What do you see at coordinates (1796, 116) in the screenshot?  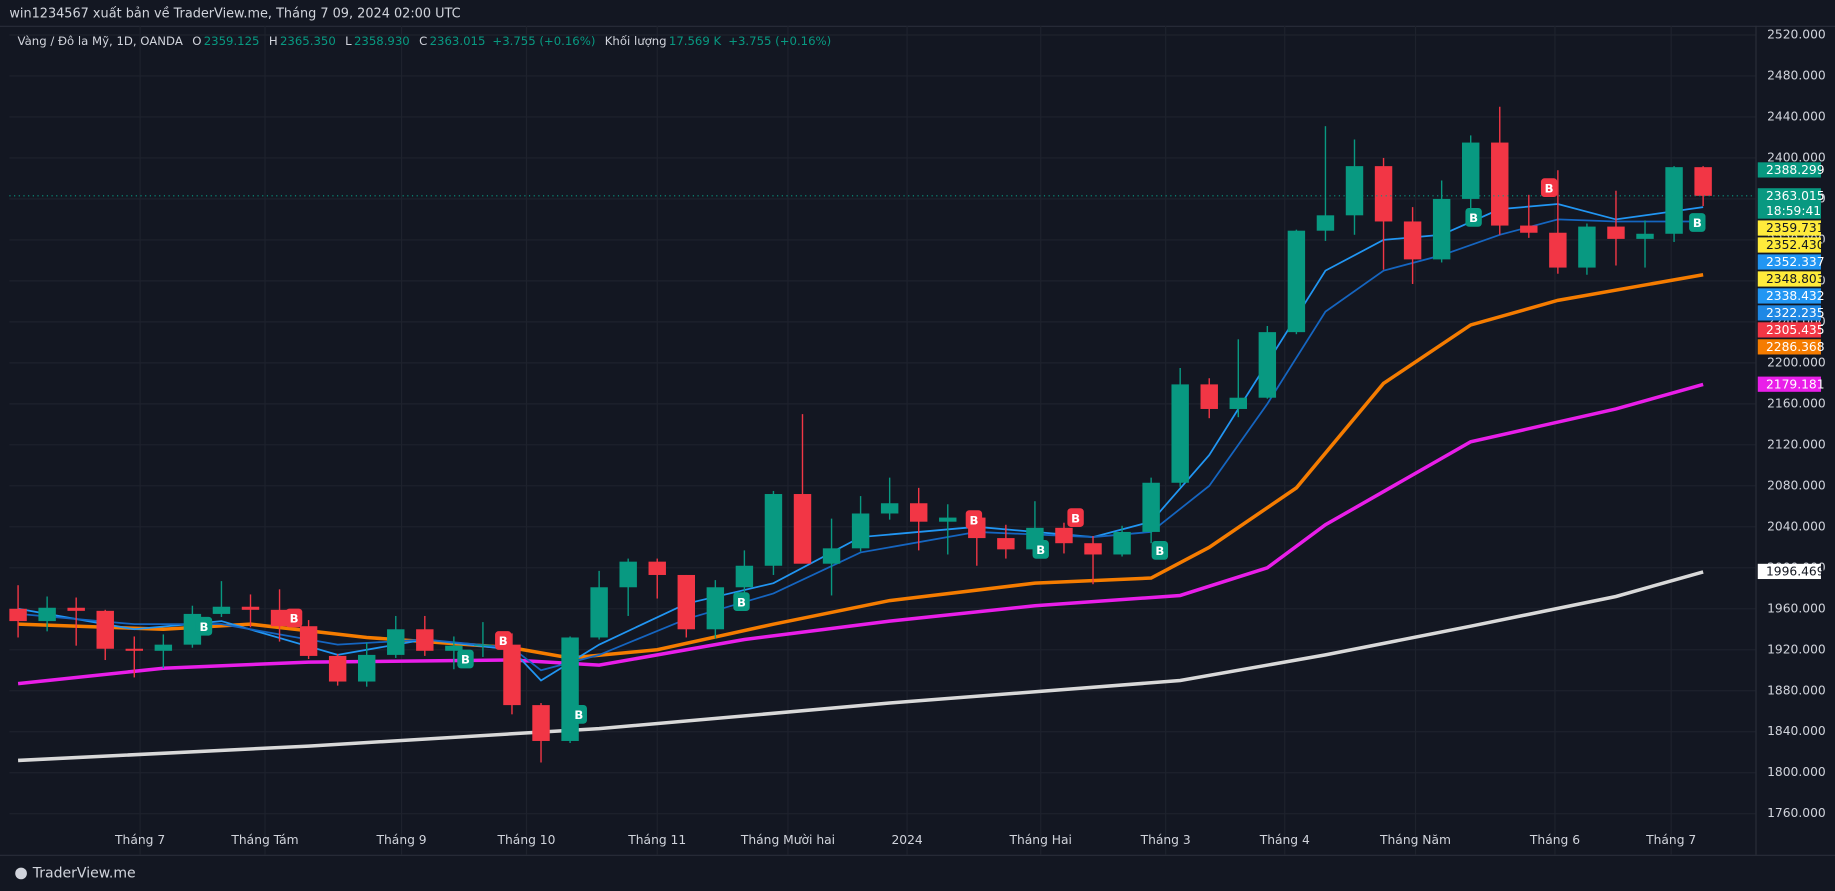 I see `y-tick-label: 2440.000` at bounding box center [1796, 116].